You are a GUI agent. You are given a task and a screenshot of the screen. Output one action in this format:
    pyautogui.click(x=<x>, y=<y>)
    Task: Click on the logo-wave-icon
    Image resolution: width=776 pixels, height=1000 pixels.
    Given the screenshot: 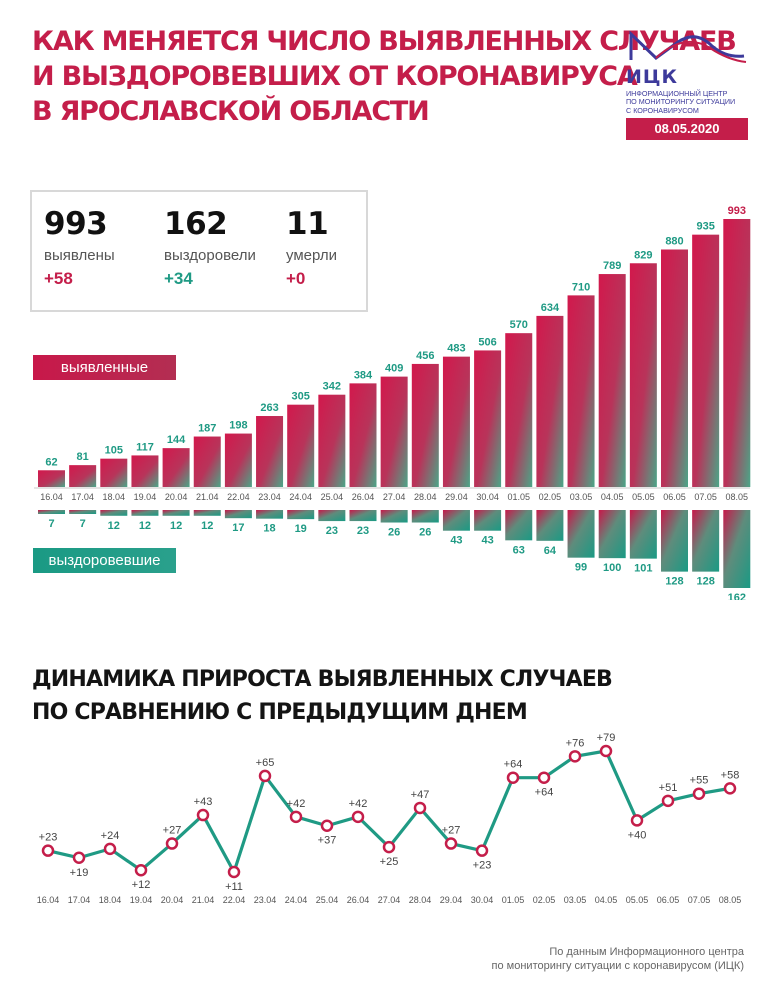 What is the action you would take?
    pyautogui.click(x=688, y=46)
    